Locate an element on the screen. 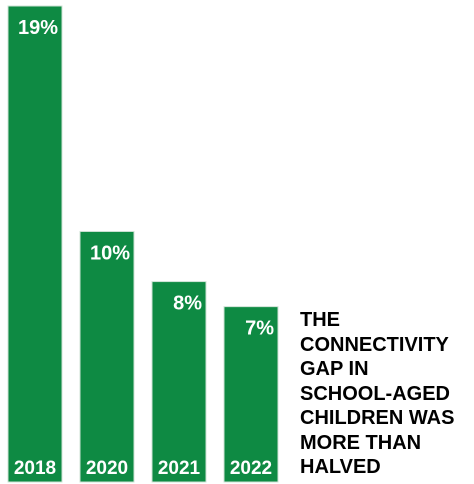 The height and width of the screenshot is (484, 474). bar-2018 is located at coordinates (35, 244).